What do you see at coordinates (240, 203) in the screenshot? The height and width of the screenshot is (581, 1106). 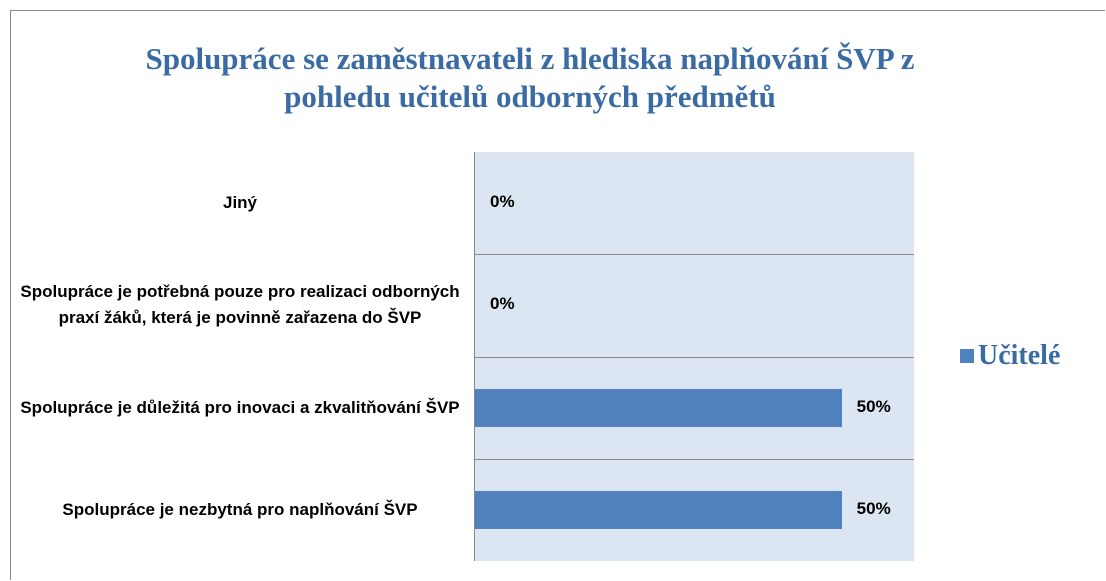 I see `y-tick-label: Jiný` at bounding box center [240, 203].